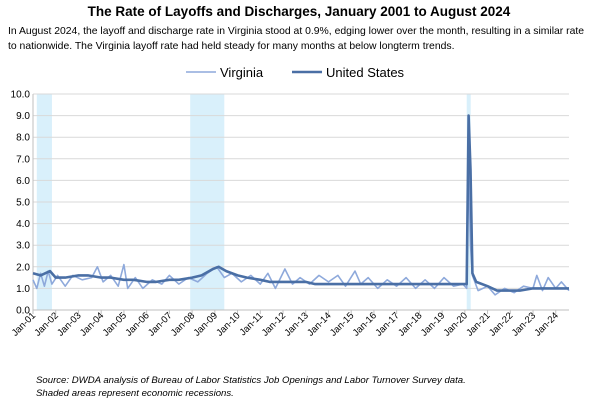 Image resolution: width=598 pixels, height=403 pixels. I want to click on legend: Virginia United States, so click(295, 72).